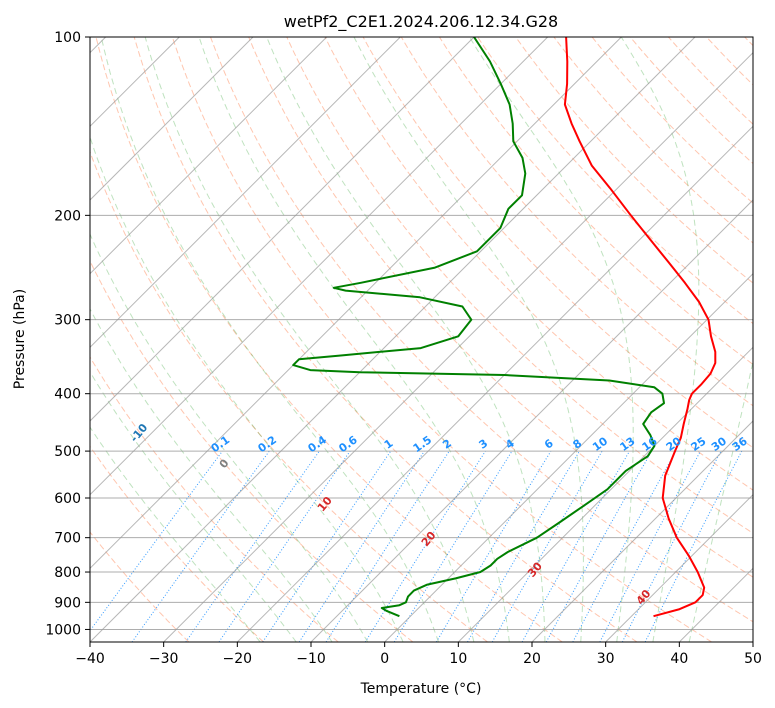 This screenshot has width=775, height=708. I want to click on x-tick-label: 40, so click(679, 659).